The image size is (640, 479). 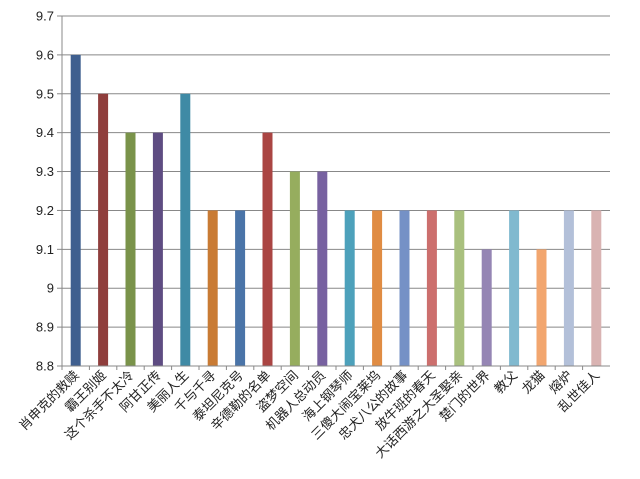 I want to click on y-tick-label: 8.9, so click(x=45, y=327).